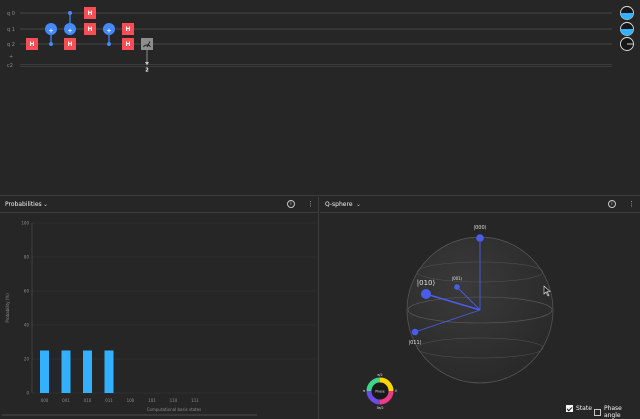 Image resolution: width=640 pixels, height=419 pixels. I want to click on x-tick-label: 011, so click(109, 400).